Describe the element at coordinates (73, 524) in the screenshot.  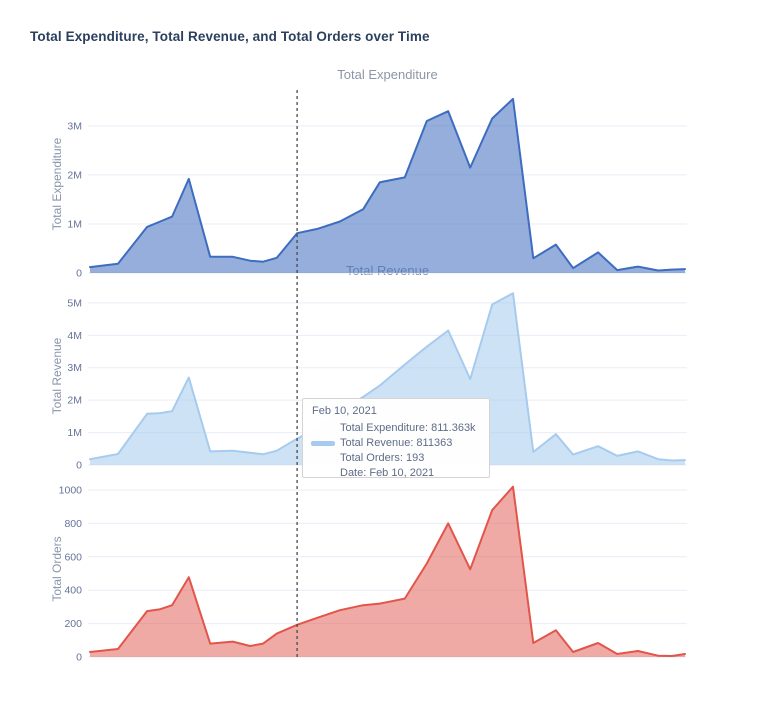
I see `y-tick-label: 800` at that location.